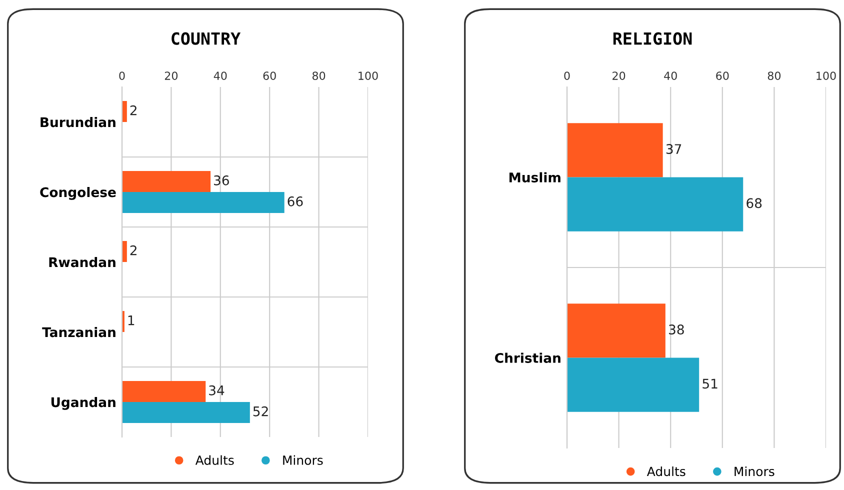 The height and width of the screenshot is (490, 844). I want to click on y-tick-label: Muslim, so click(534, 177).